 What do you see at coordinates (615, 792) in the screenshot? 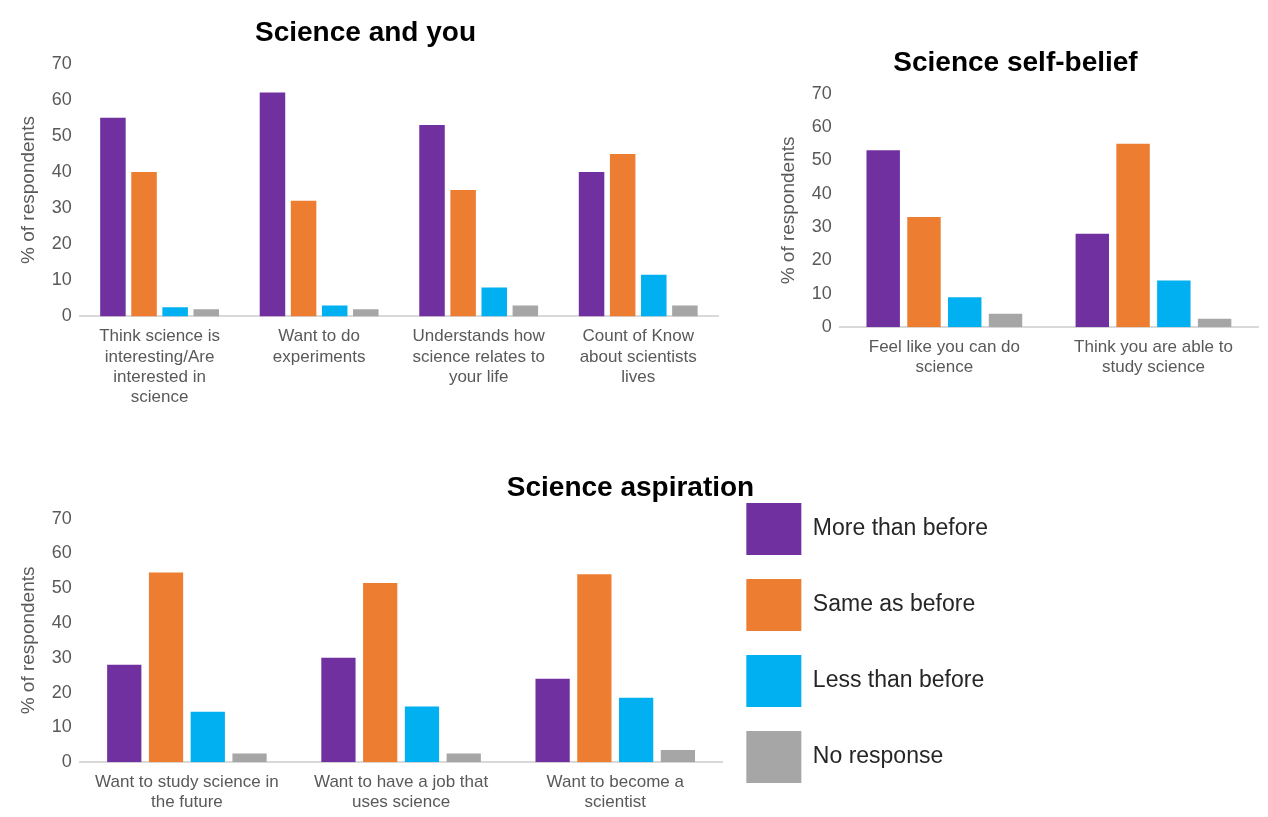
I see `x-tick-label: Want to become a scientist` at bounding box center [615, 792].